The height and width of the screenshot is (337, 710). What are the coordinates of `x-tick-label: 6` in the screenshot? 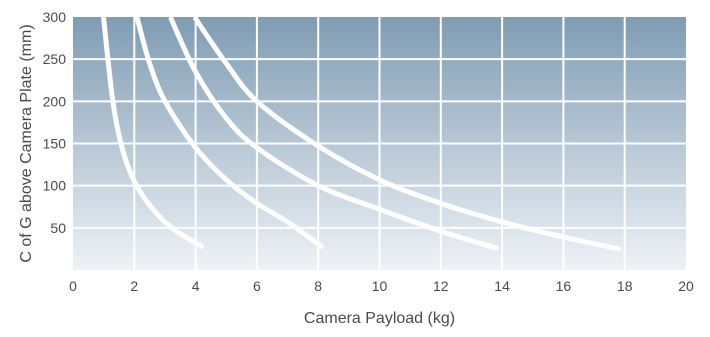 It's located at (257, 286).